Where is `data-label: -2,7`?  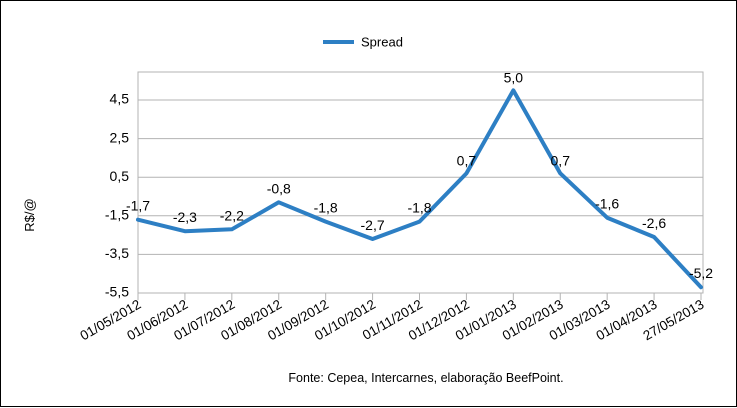
data-label: -2,7 is located at coordinates (373, 225).